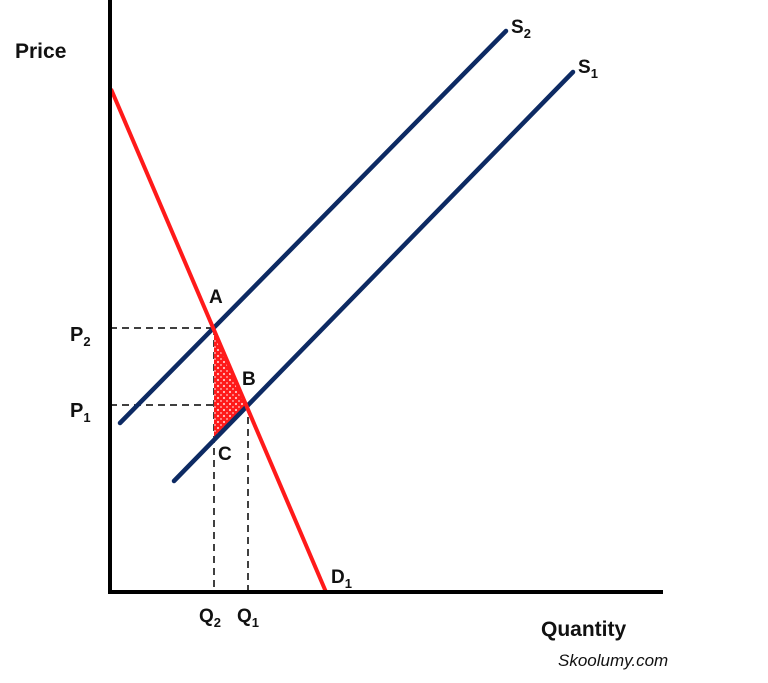 The image size is (768, 683). Describe the element at coordinates (341, 579) in the screenshot. I see `curve-label-d1: D1` at that location.